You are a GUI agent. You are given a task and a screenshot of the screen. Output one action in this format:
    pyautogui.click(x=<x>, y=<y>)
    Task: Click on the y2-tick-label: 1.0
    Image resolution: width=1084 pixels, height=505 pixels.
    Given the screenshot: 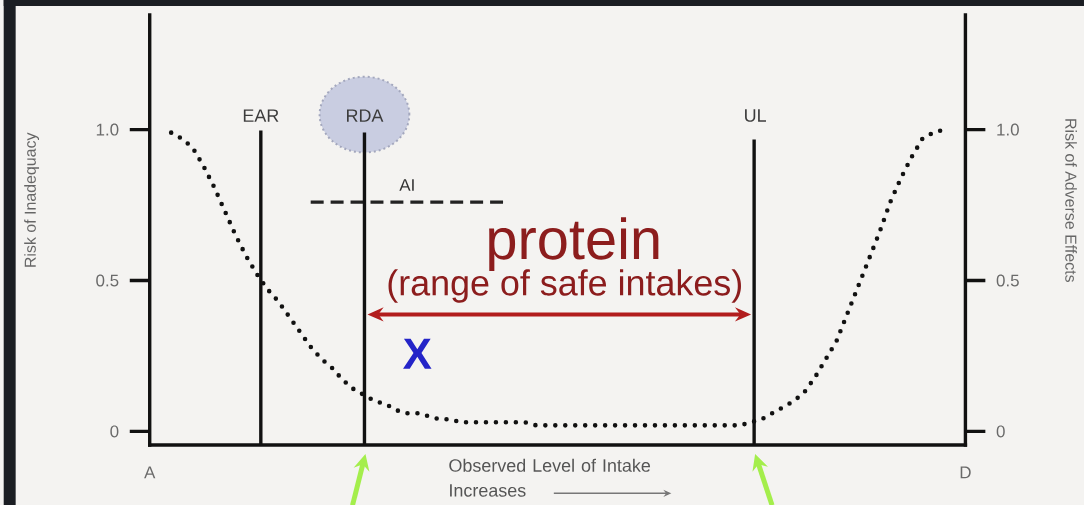 What is the action you would take?
    pyautogui.click(x=1008, y=129)
    